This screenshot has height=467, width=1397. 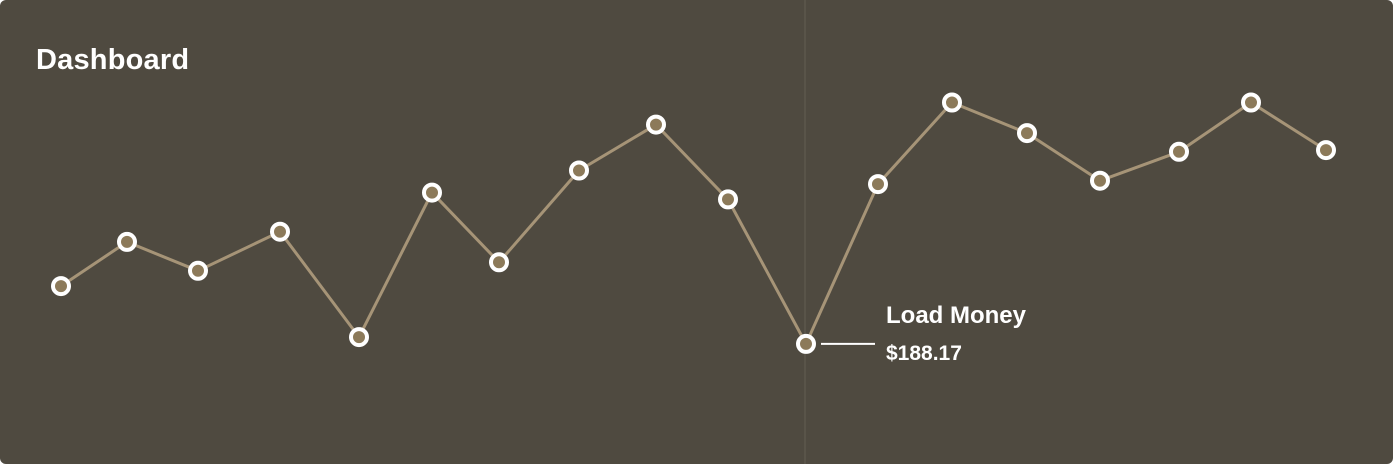 I want to click on tooltip-value: $188.17, so click(x=924, y=353).